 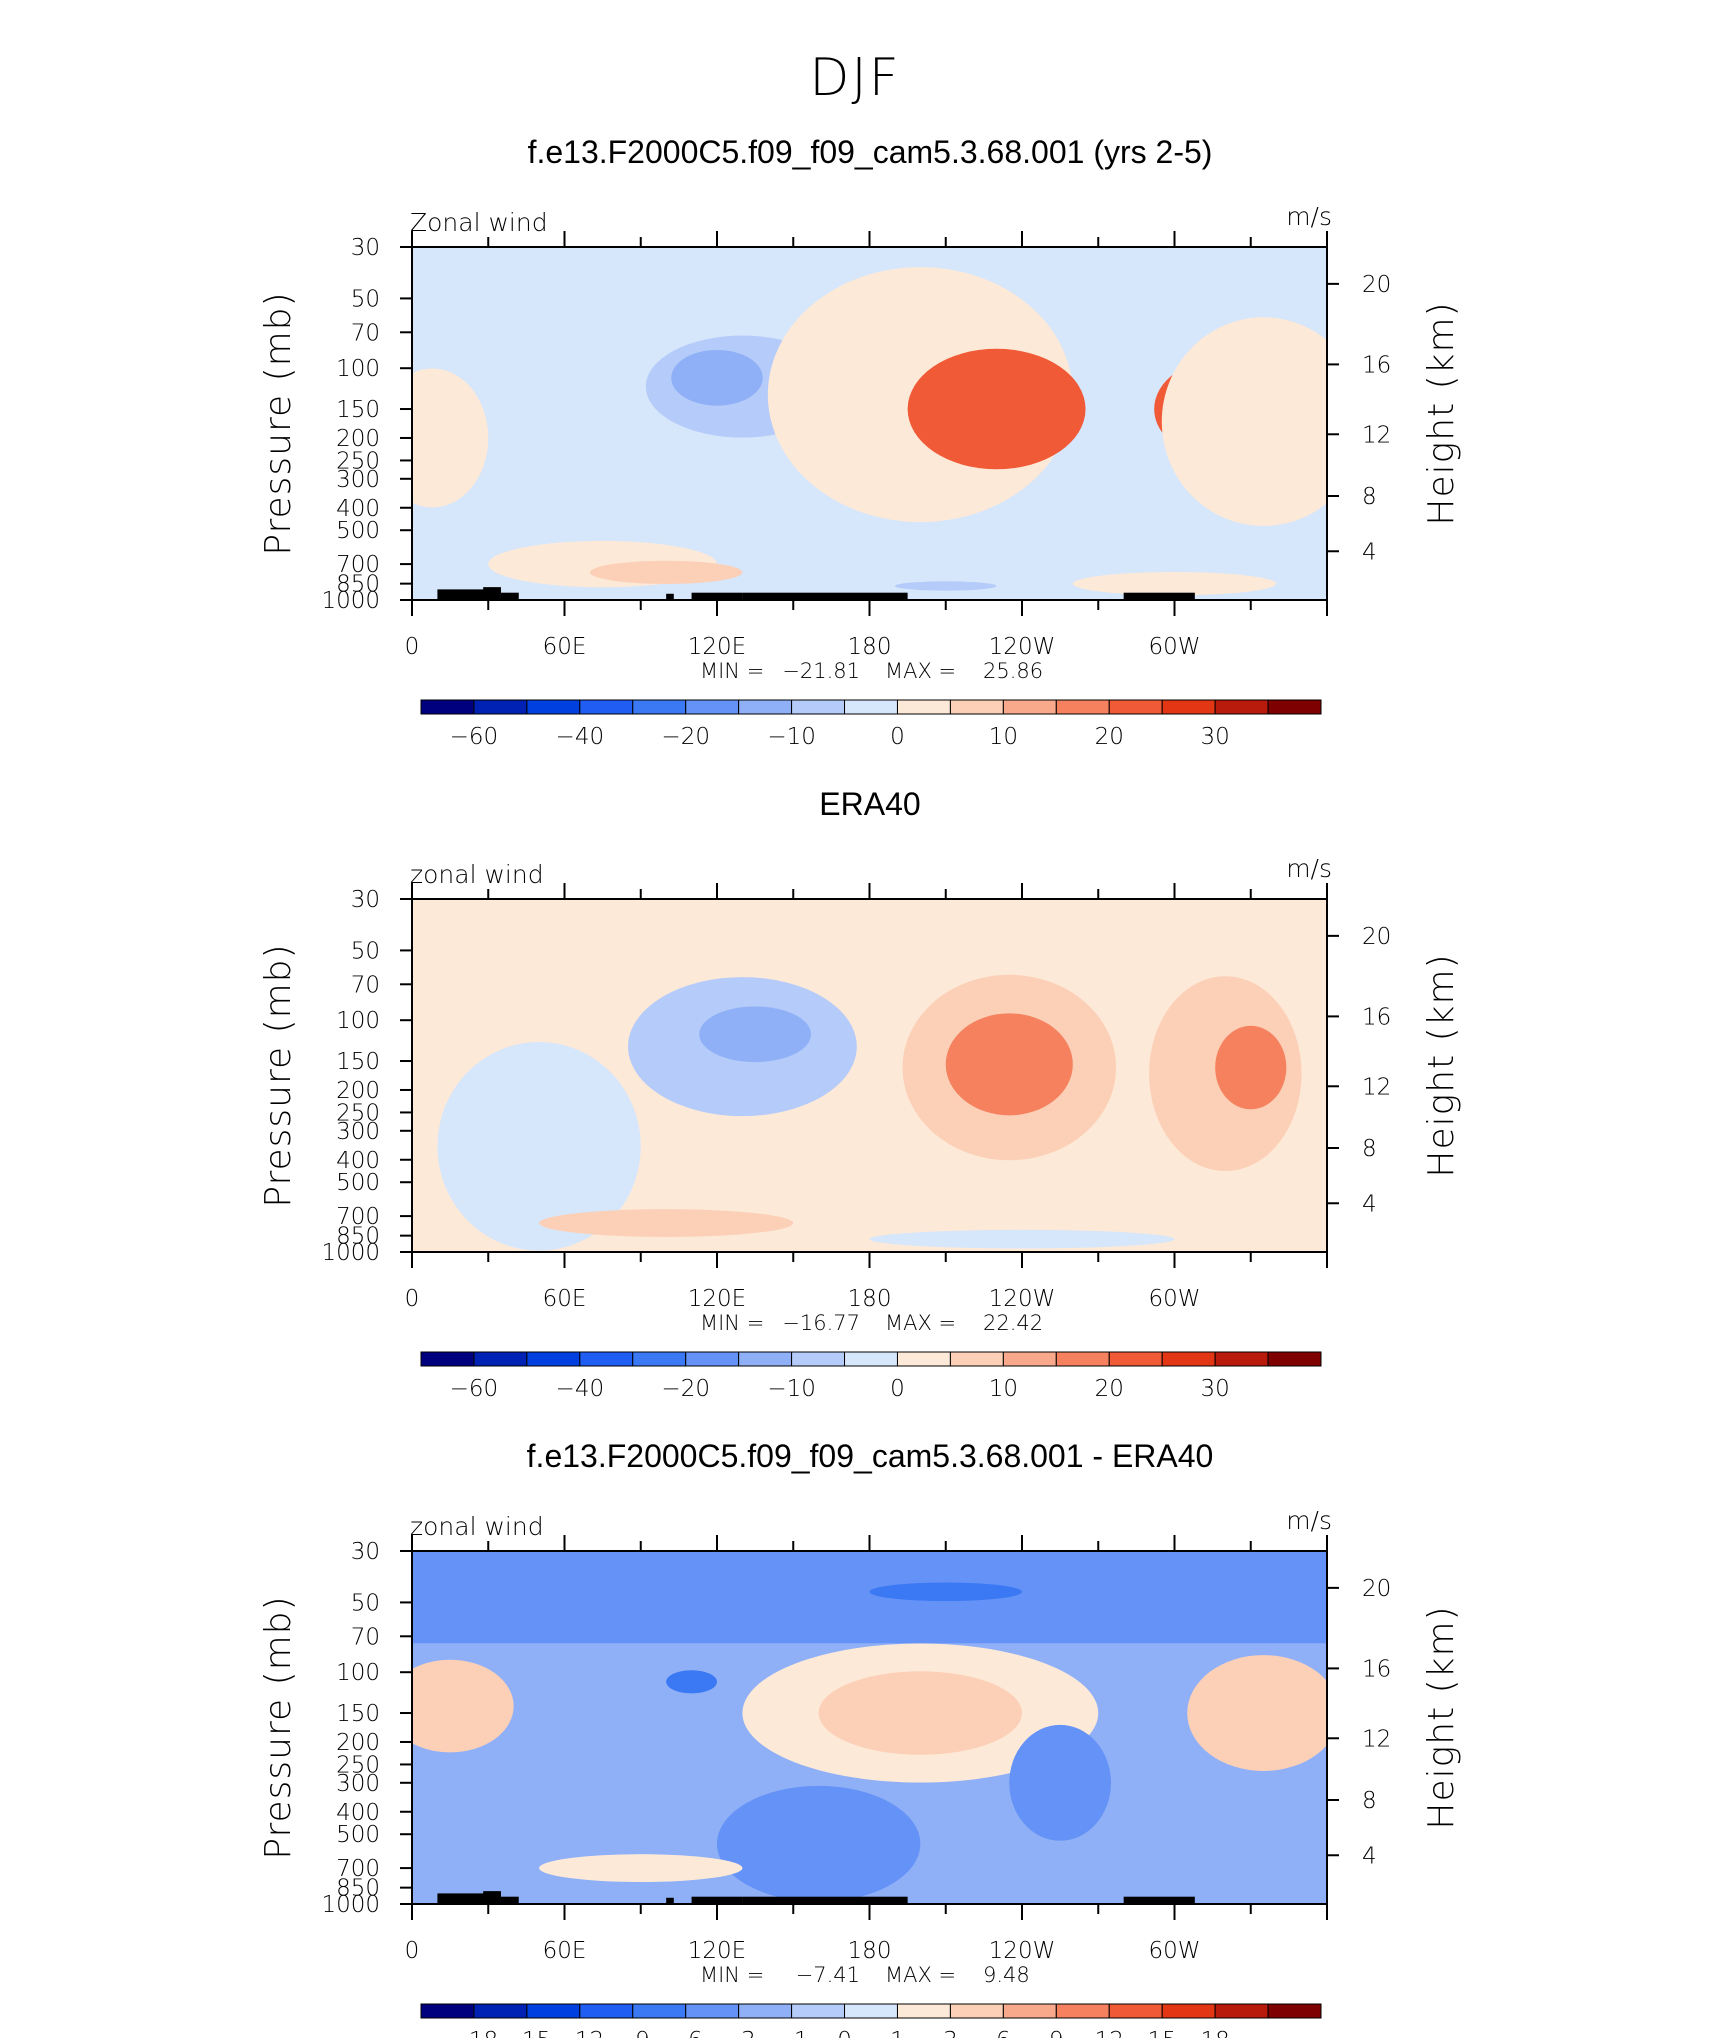 What do you see at coordinates (474, 2033) in the screenshot?
I see `colorbar-label: −18` at bounding box center [474, 2033].